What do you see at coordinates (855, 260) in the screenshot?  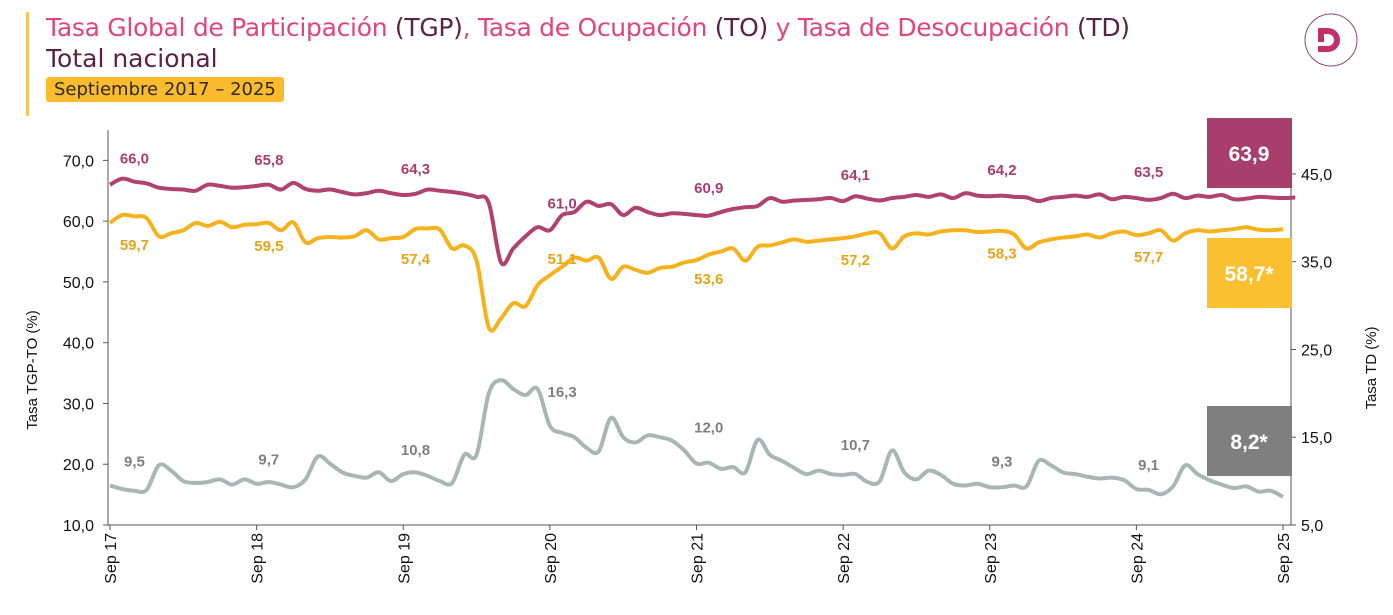 I see `data-label-to: 57,2` at bounding box center [855, 260].